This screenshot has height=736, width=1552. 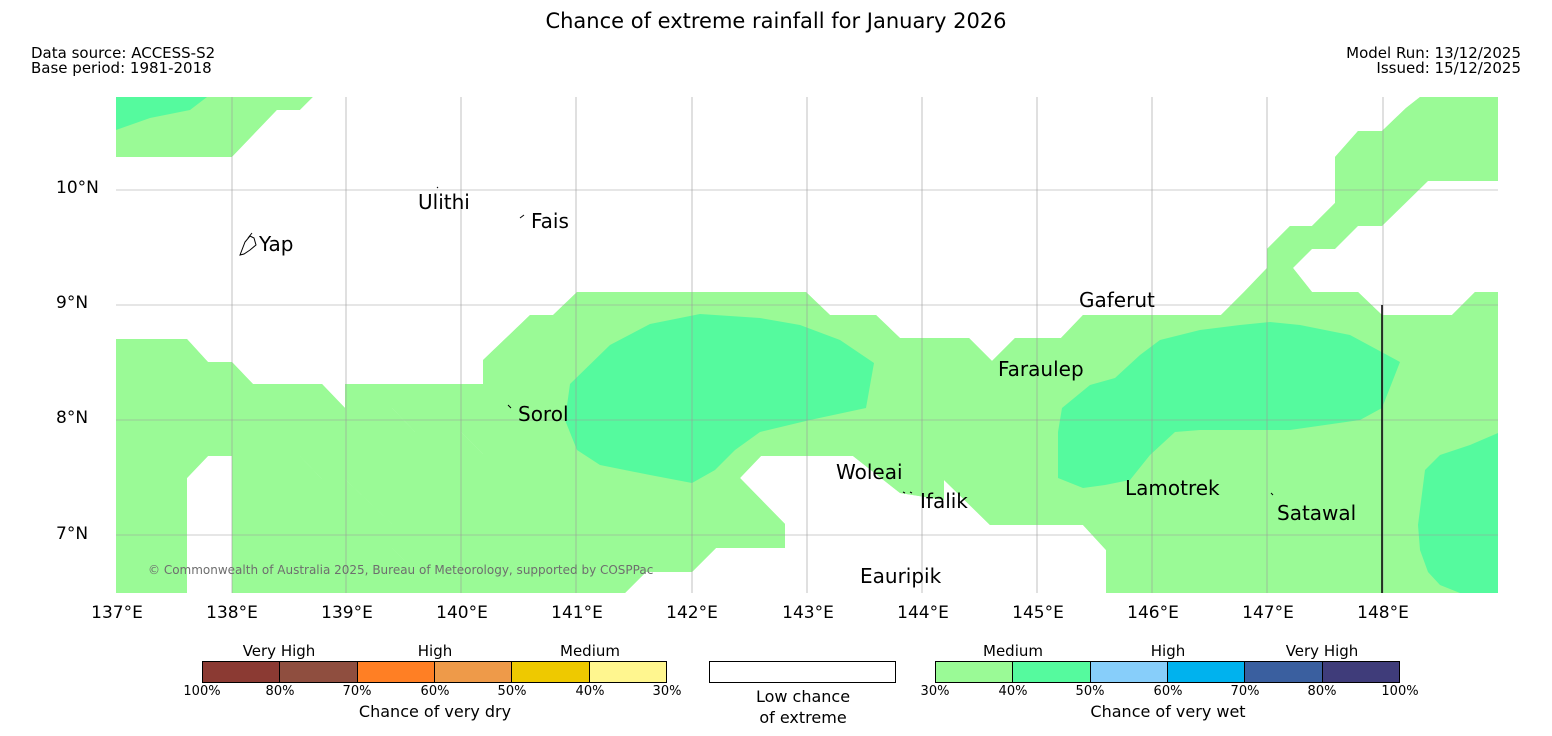 I want to click on dry-caption: Chance of very dry, so click(x=435, y=711).